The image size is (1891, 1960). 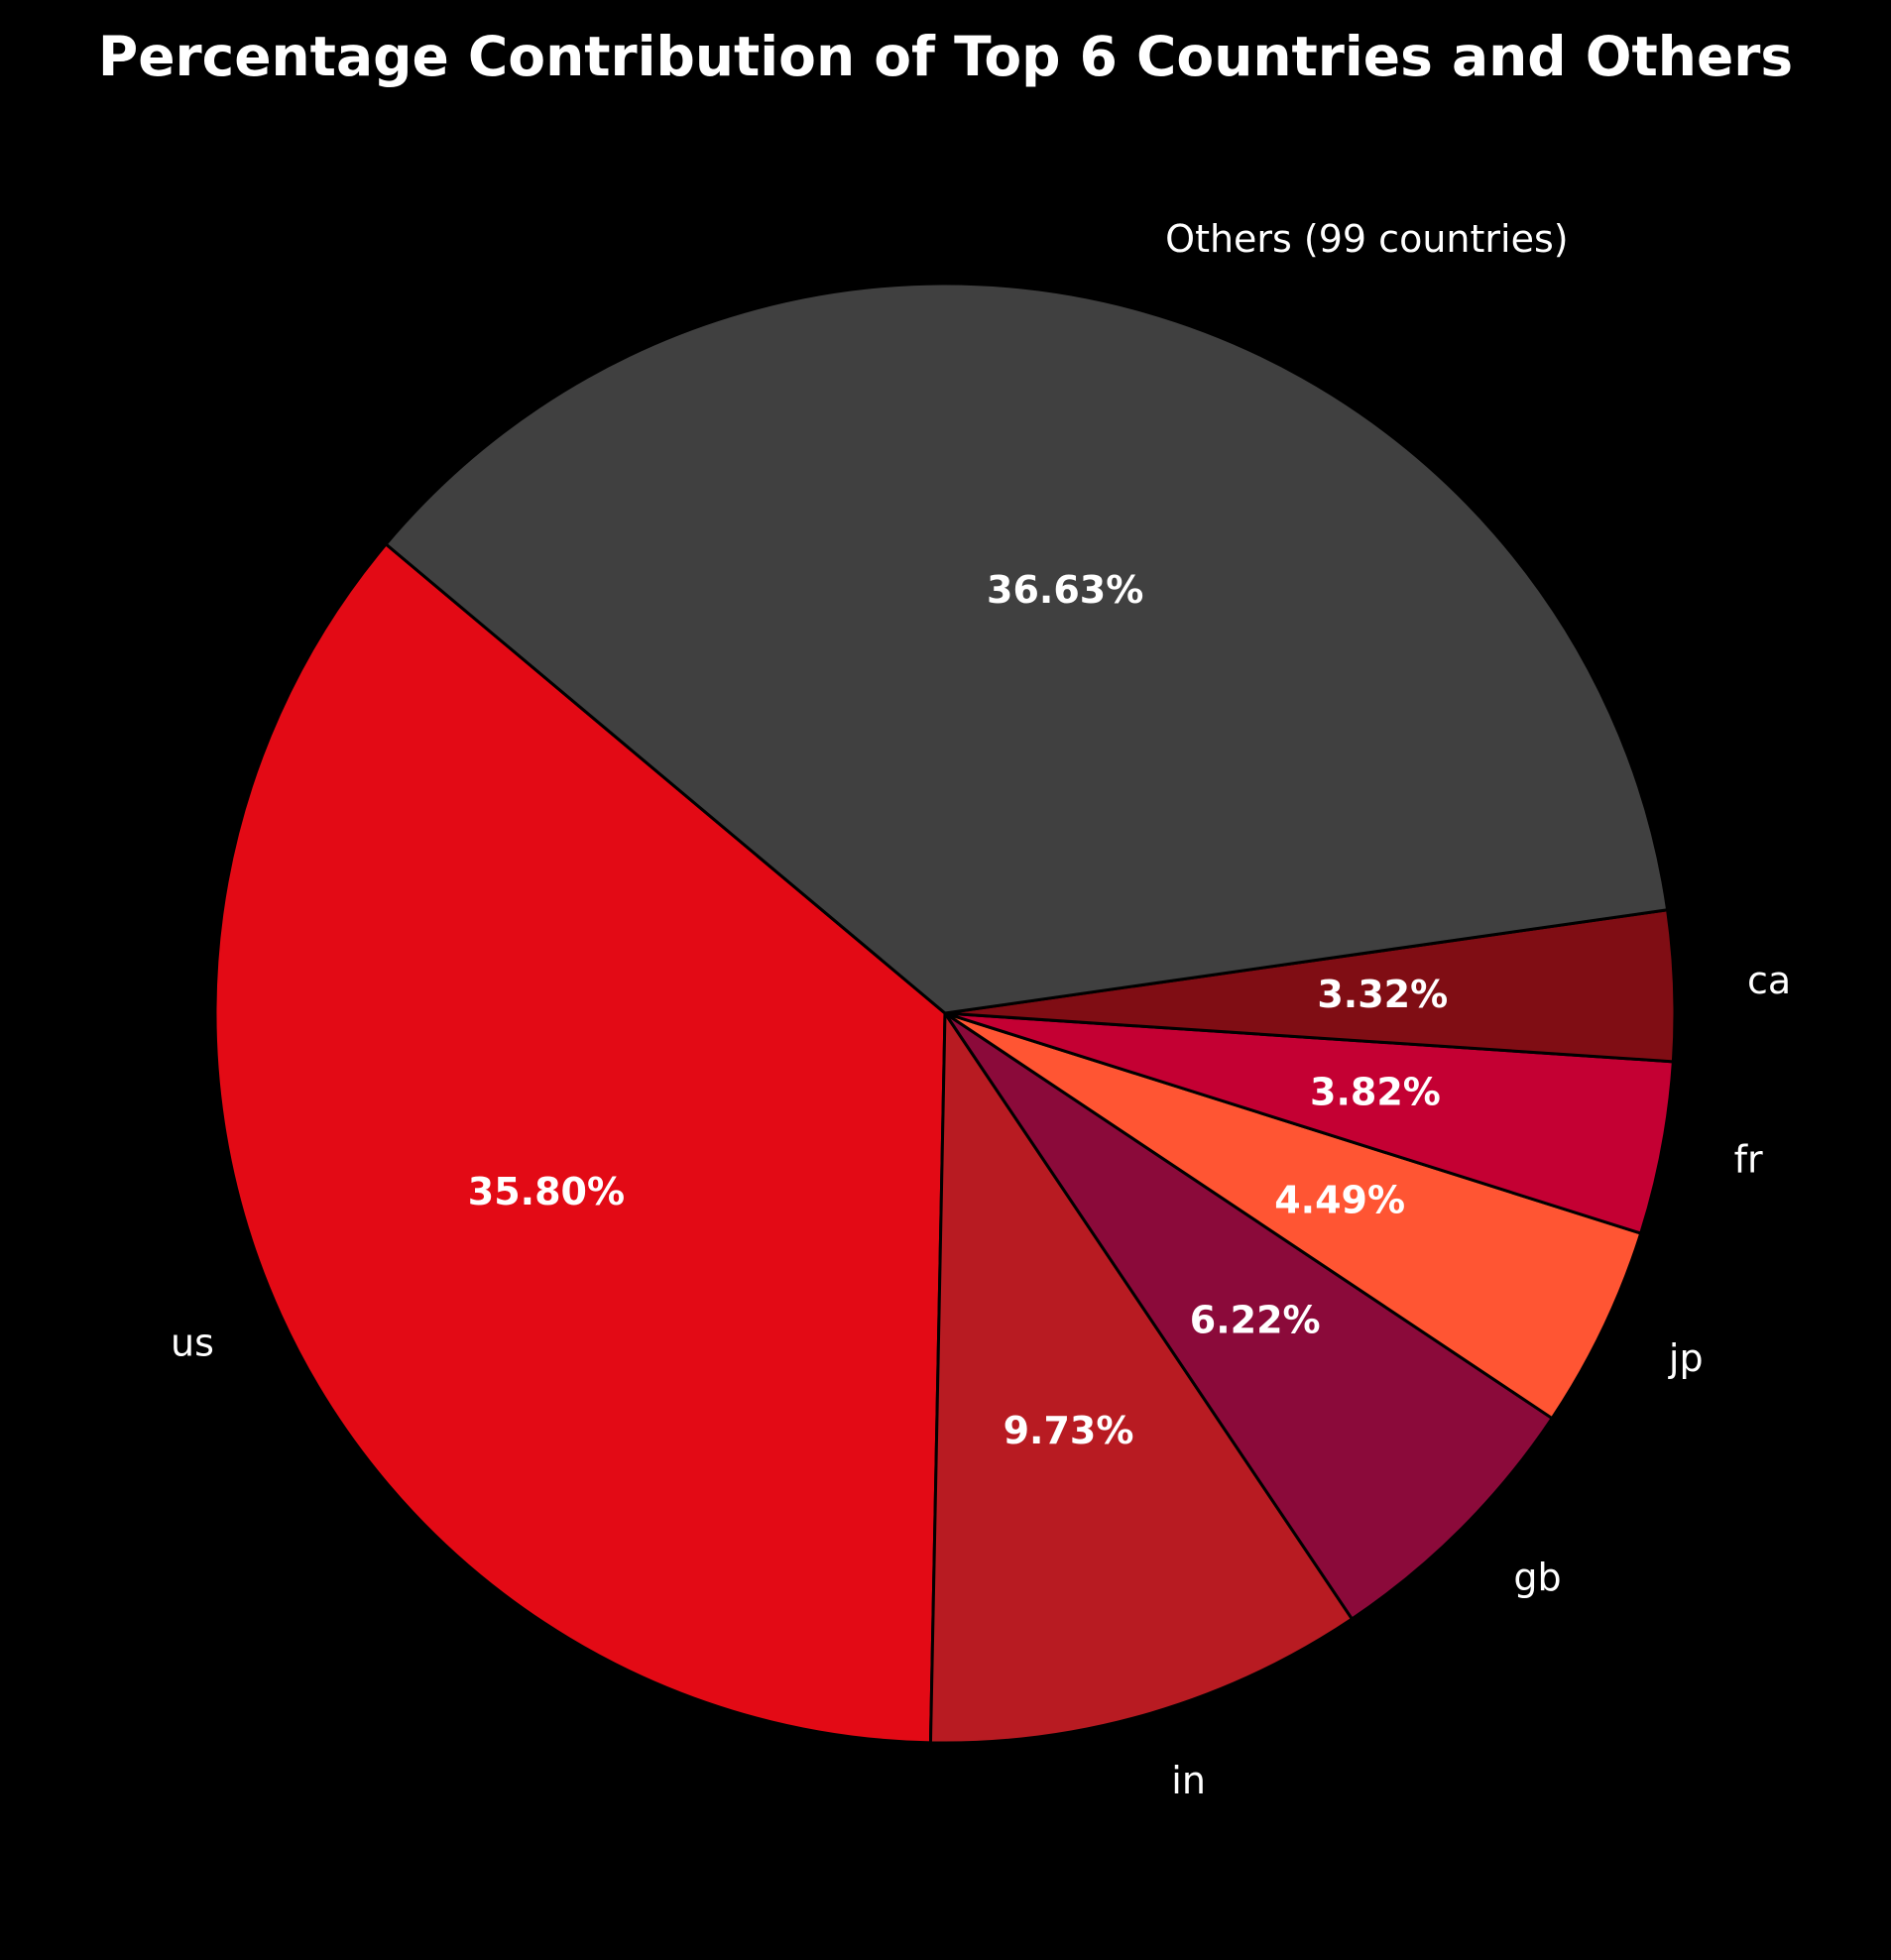 What do you see at coordinates (546, 1191) in the screenshot?
I see `slice-percent-label: 35.80%` at bounding box center [546, 1191].